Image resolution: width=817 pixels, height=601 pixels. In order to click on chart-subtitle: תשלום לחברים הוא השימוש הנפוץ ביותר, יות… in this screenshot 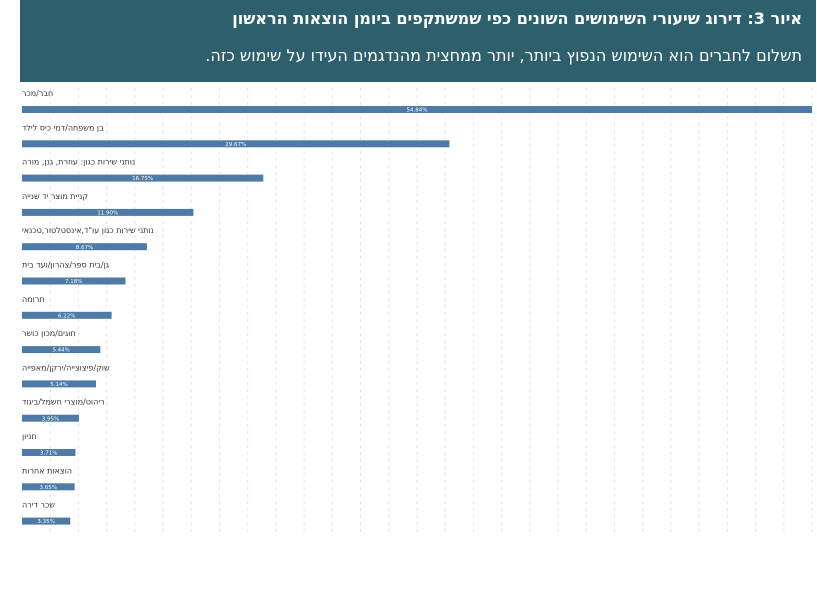, I will do `click(503, 55)`.